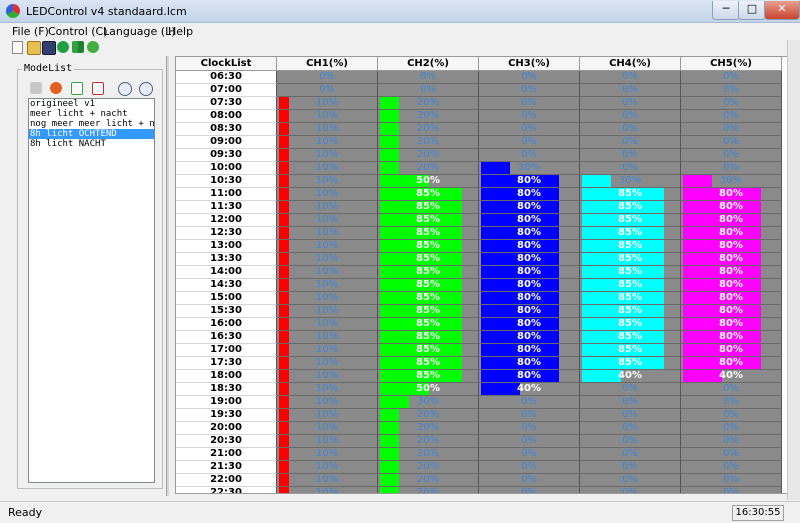  I want to click on time-cell: 12:00, so click(226, 220).